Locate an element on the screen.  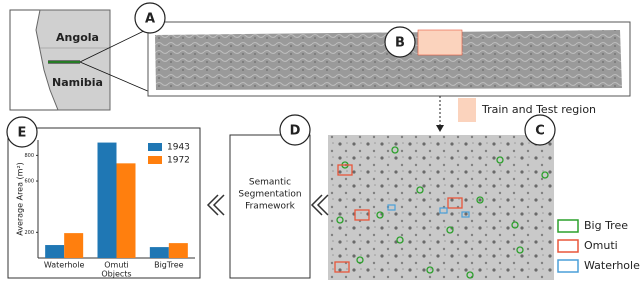
legend-label: 1972 is located at coordinates (178, 161).